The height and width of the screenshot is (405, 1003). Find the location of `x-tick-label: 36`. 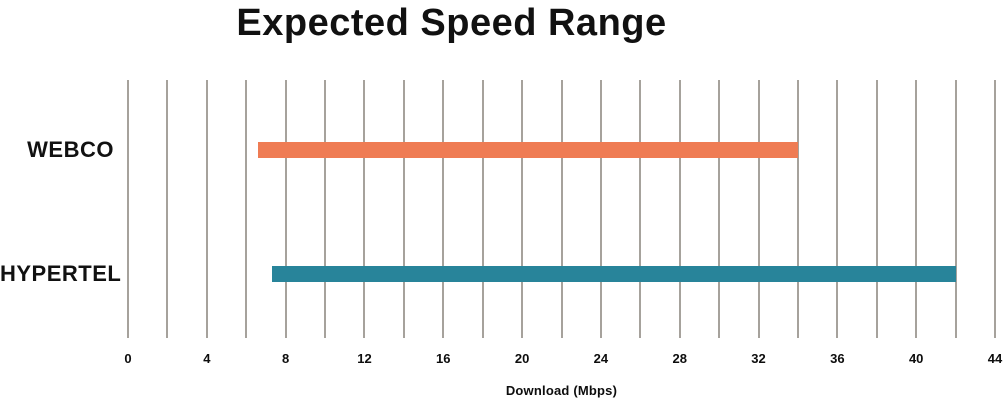

x-tick-label: 36 is located at coordinates (837, 358).